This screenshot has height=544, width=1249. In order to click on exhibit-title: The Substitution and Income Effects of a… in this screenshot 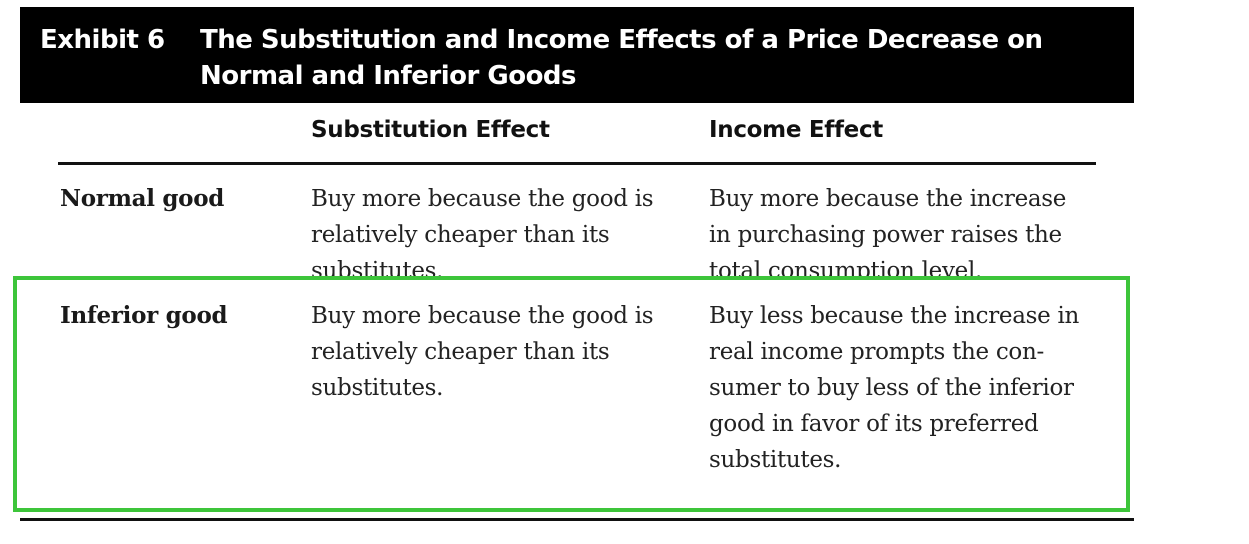, I will do `click(621, 58)`.